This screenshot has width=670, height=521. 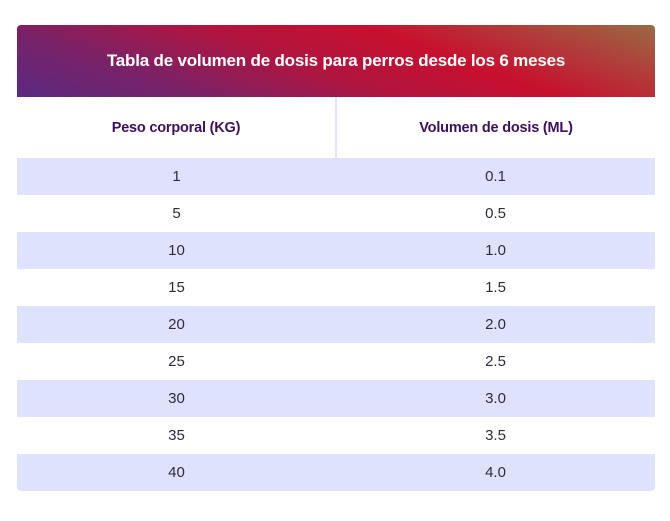 I want to click on dose-cell: 0.1, so click(x=495, y=176).